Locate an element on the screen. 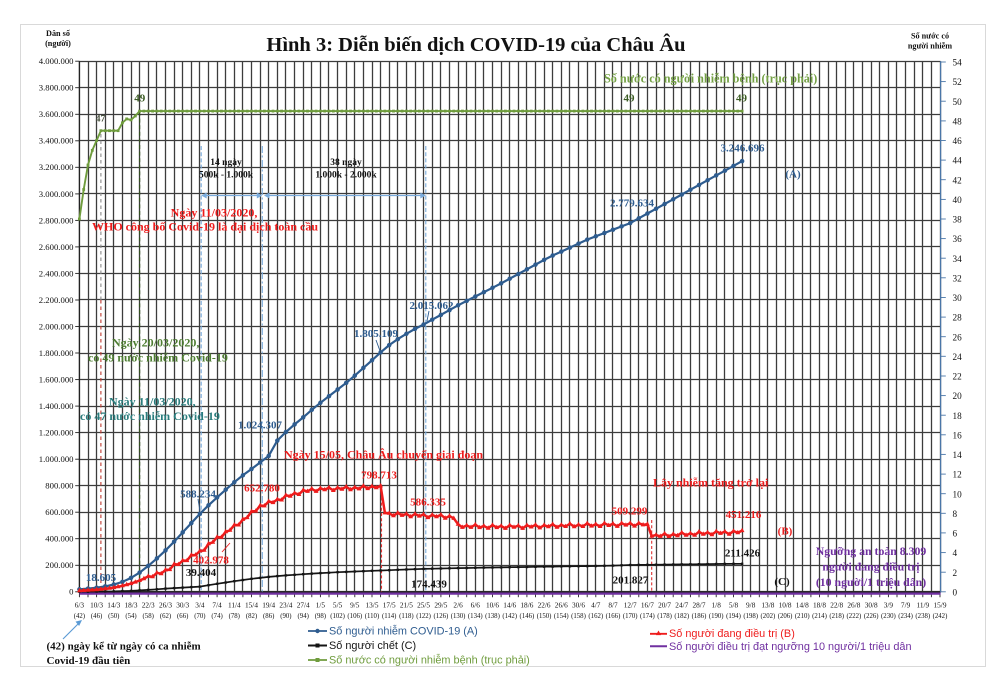 This screenshot has width=1000, height=688. svg-text: 13/5 is located at coordinates (372, 605).